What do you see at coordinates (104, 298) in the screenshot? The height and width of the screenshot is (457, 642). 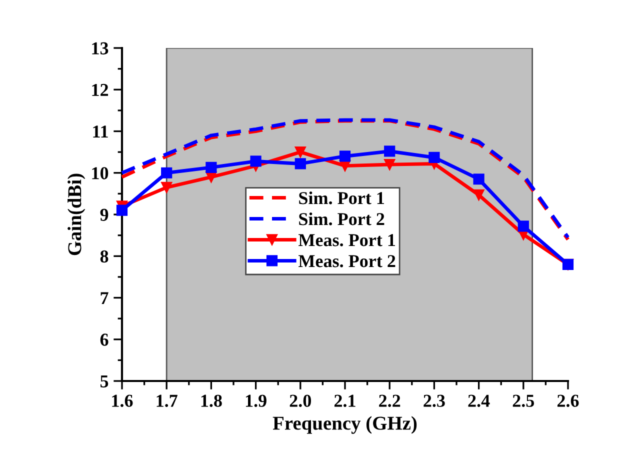 I see `y-tick-label: 7` at bounding box center [104, 298].